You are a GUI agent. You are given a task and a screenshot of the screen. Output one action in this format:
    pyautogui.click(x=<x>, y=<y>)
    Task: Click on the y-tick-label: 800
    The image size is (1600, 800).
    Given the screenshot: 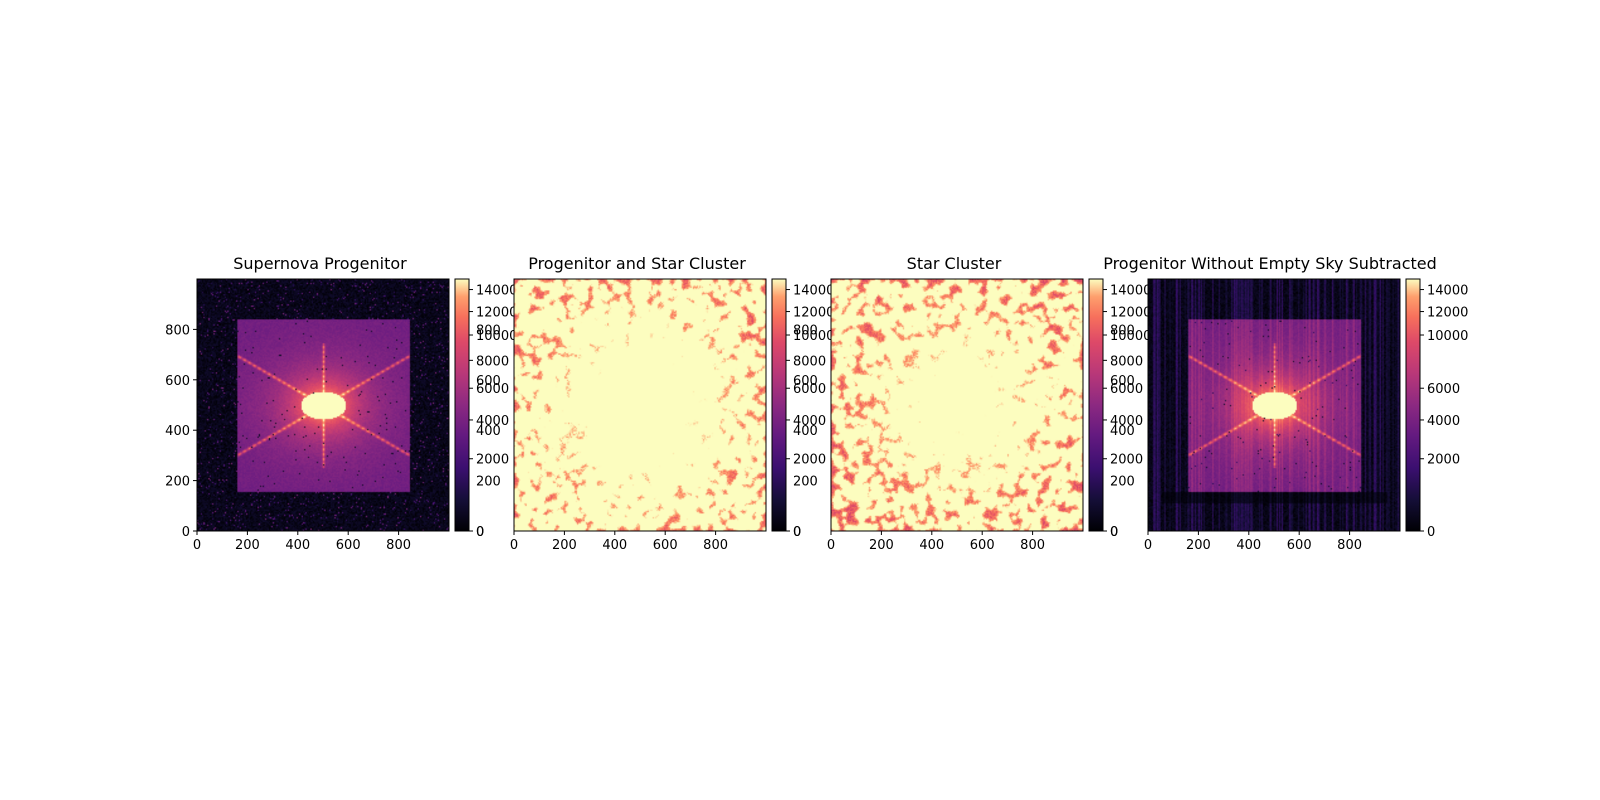 What is the action you would take?
    pyautogui.click(x=177, y=330)
    